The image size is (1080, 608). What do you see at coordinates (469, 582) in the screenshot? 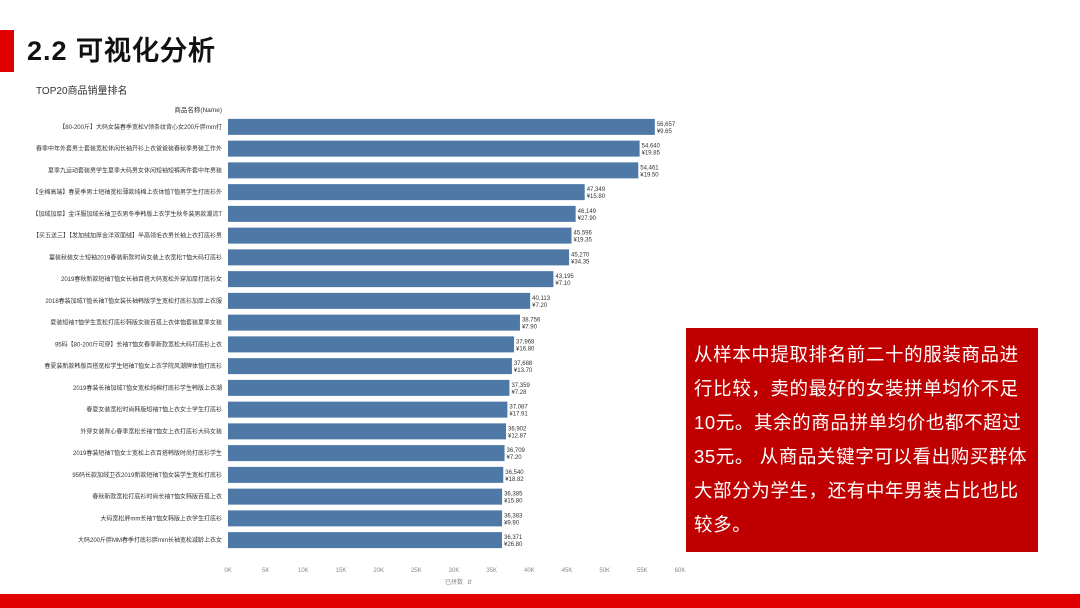
I see `sort-icon: ⇵` at bounding box center [469, 582].